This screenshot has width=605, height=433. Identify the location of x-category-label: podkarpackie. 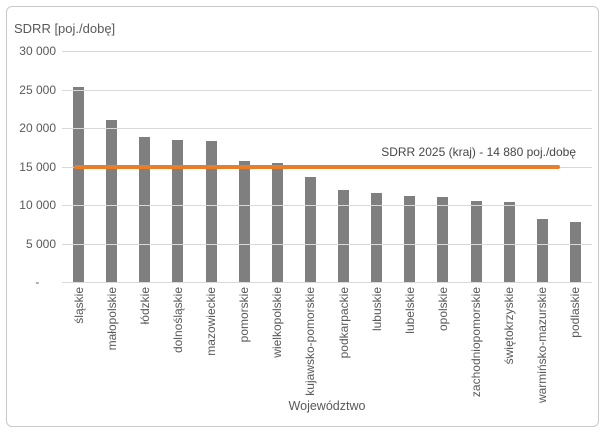
(343, 323).